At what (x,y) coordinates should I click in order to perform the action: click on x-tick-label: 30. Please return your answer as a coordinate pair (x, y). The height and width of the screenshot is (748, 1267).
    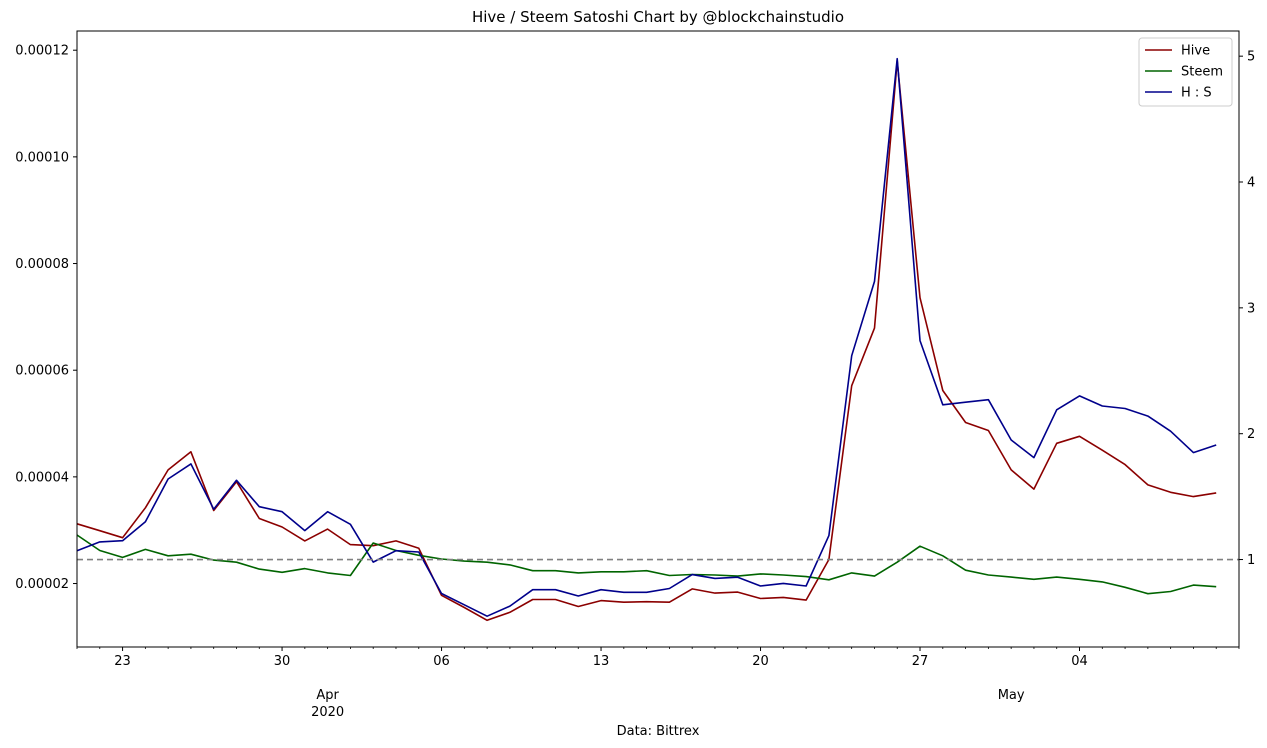
    Looking at the image, I should click on (282, 661).